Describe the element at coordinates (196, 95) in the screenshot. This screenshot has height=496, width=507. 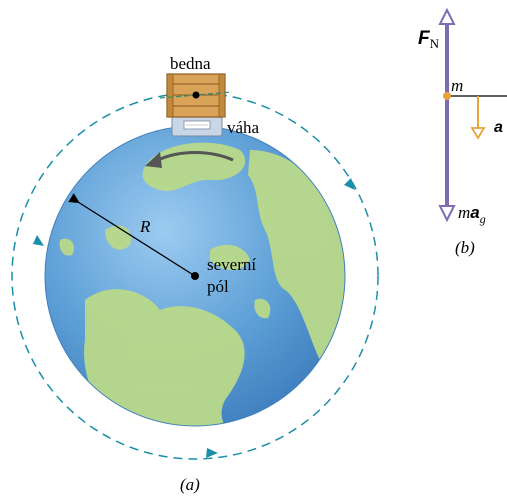
I see `crate-box` at that location.